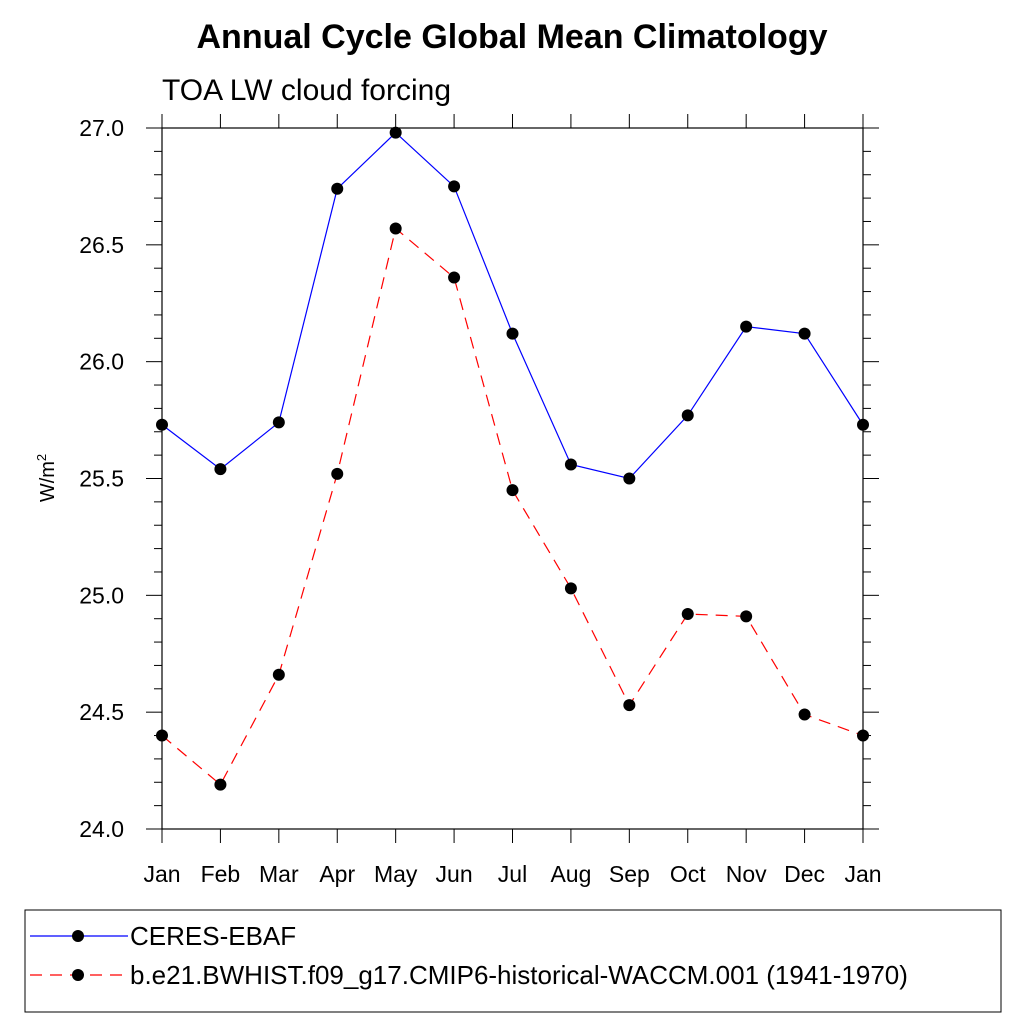 This screenshot has width=1024, height=1024. I want to click on y-tick-label: 25.0, so click(101, 595).